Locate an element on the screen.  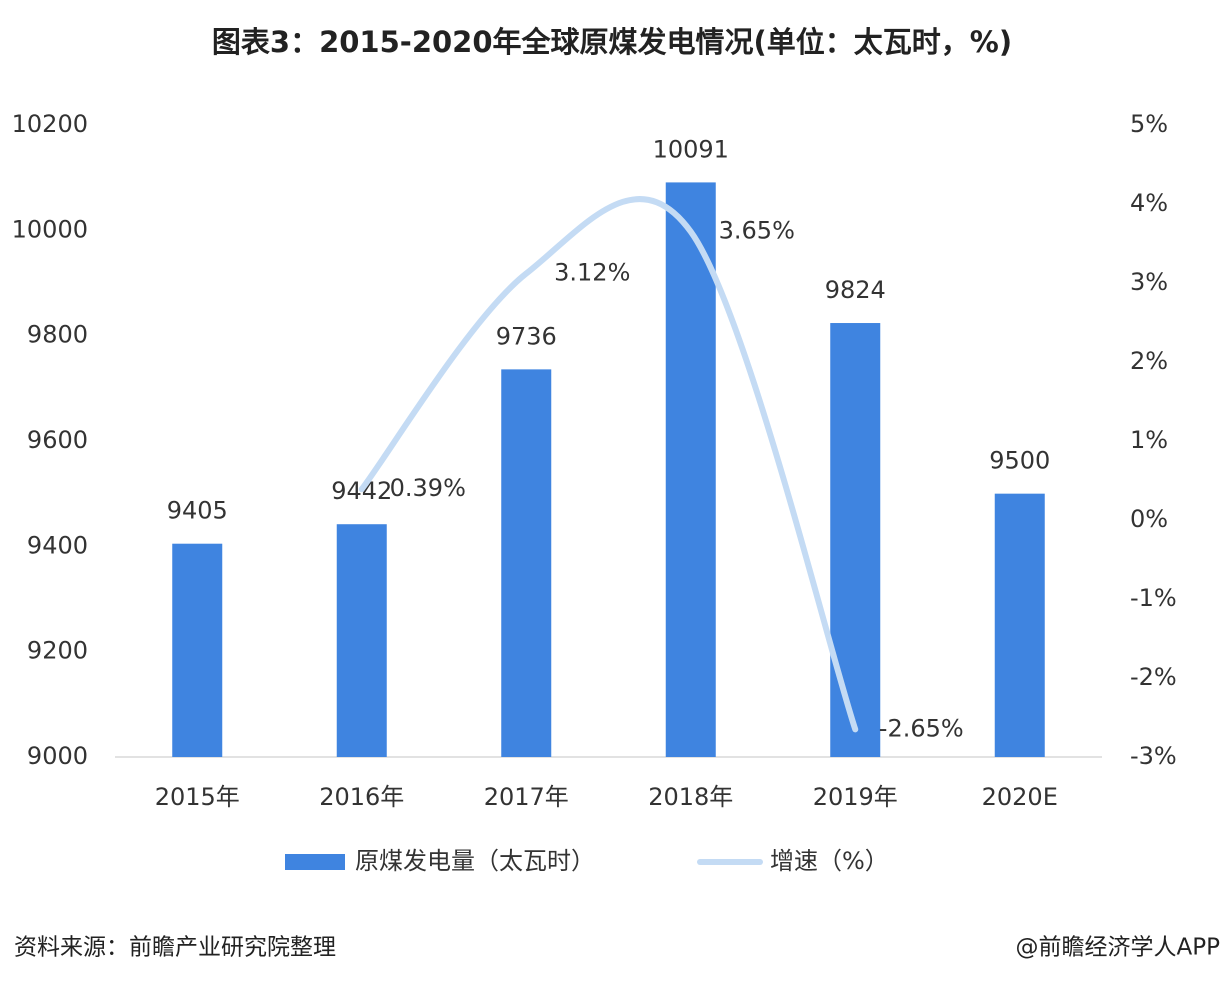
y2-tick-label: 5% is located at coordinates (1149, 124).